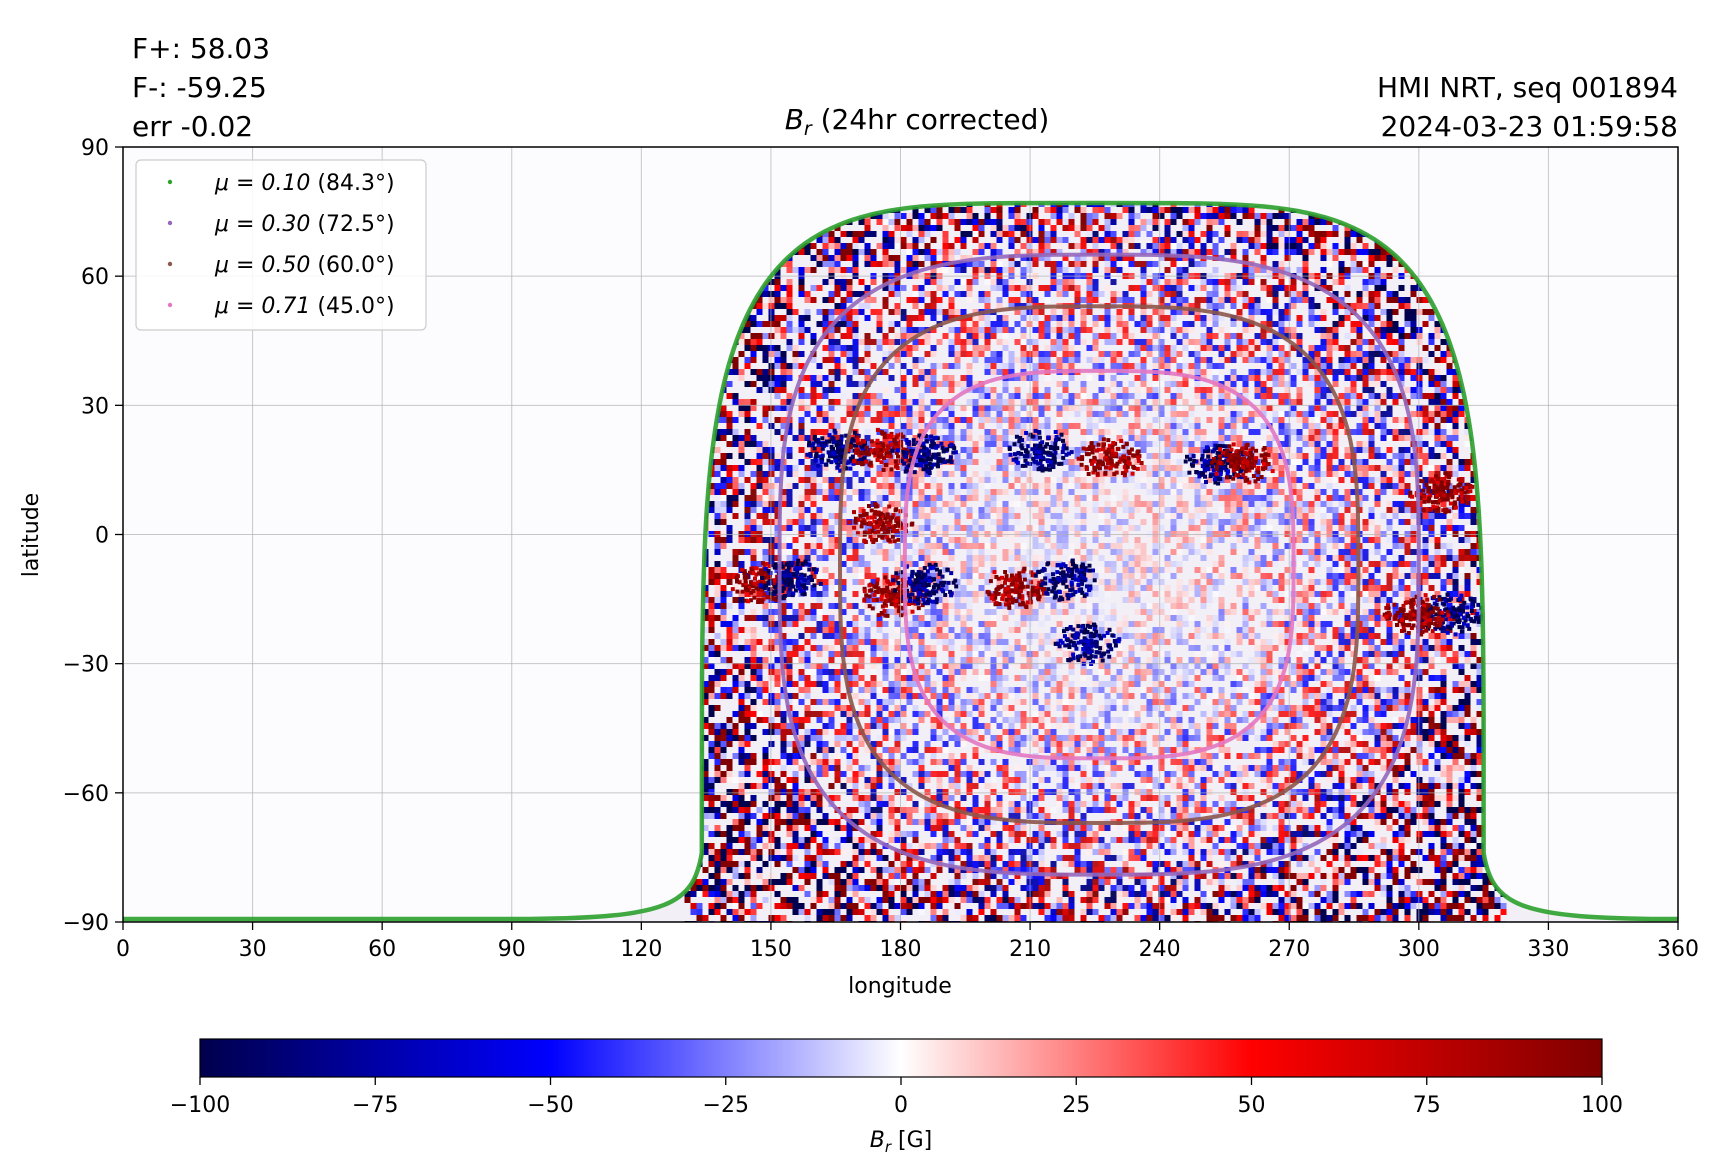 The height and width of the screenshot is (1152, 1728). What do you see at coordinates (901, 1058) in the screenshot?
I see `colorbar-gradient` at bounding box center [901, 1058].